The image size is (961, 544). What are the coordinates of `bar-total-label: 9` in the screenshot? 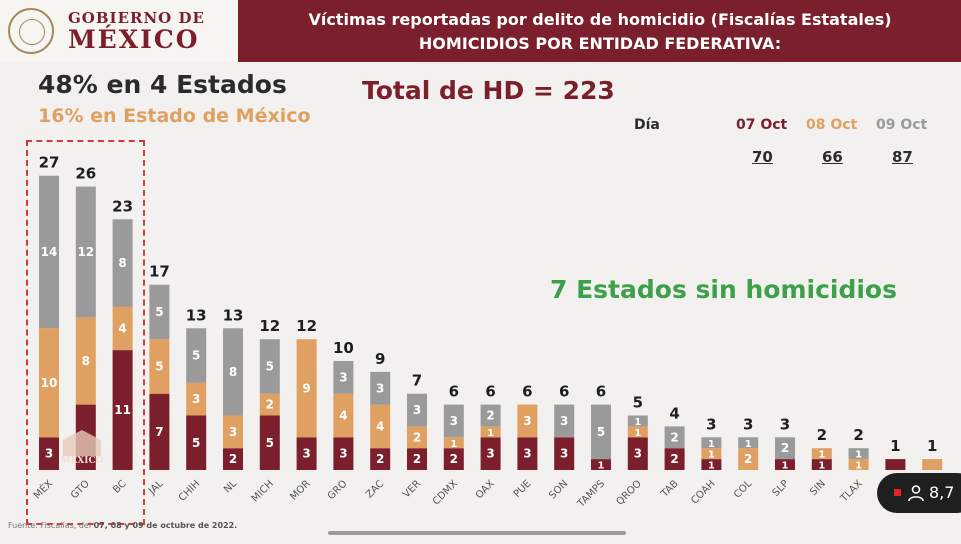 It's located at (380, 359).